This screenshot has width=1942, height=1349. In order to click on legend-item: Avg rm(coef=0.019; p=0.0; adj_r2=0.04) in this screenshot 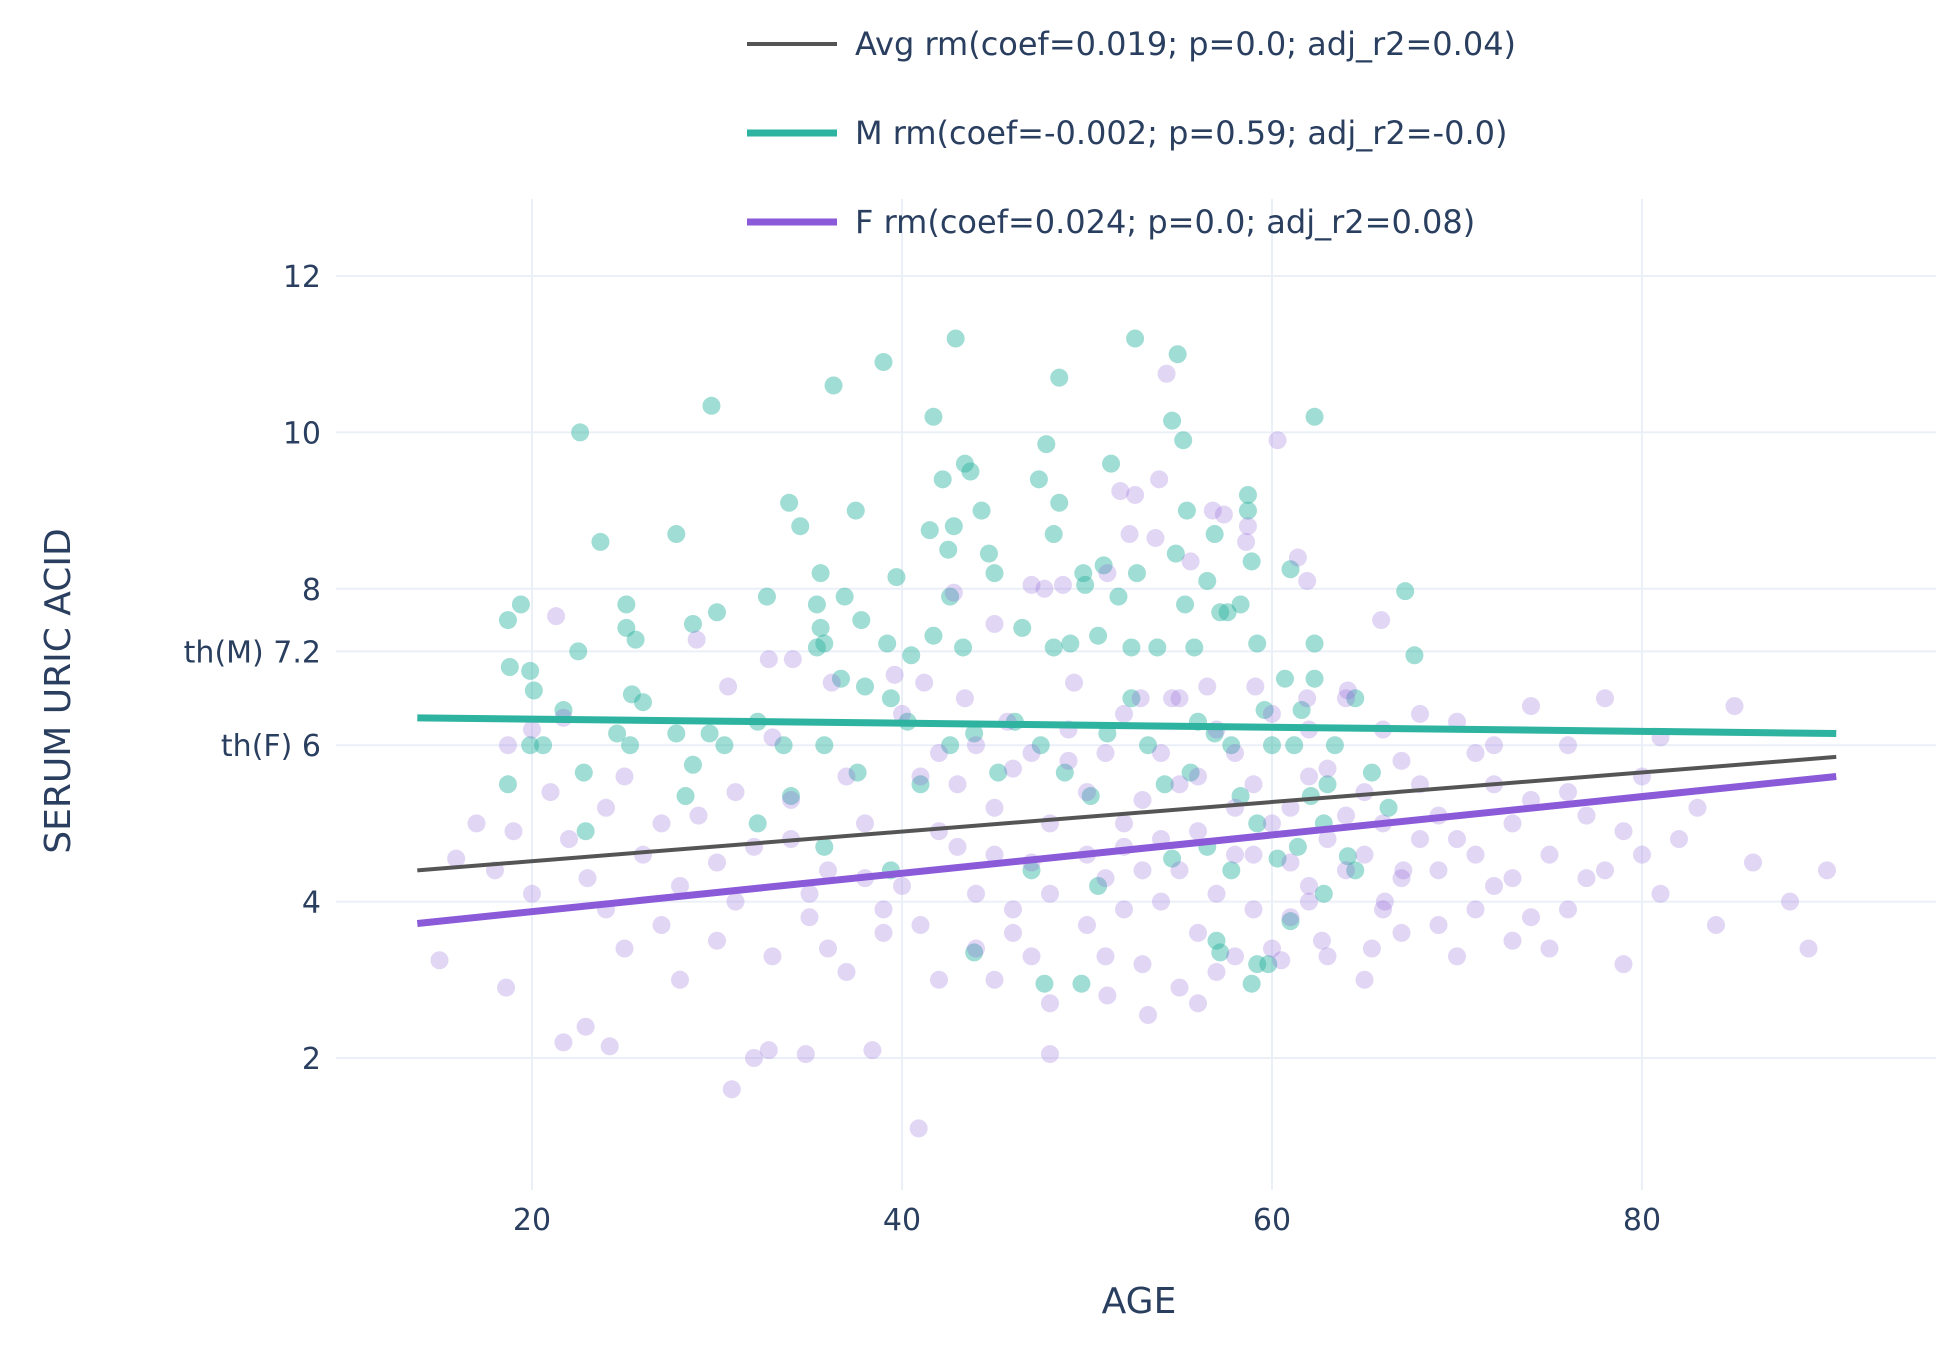, I will do `click(1131, 44)`.